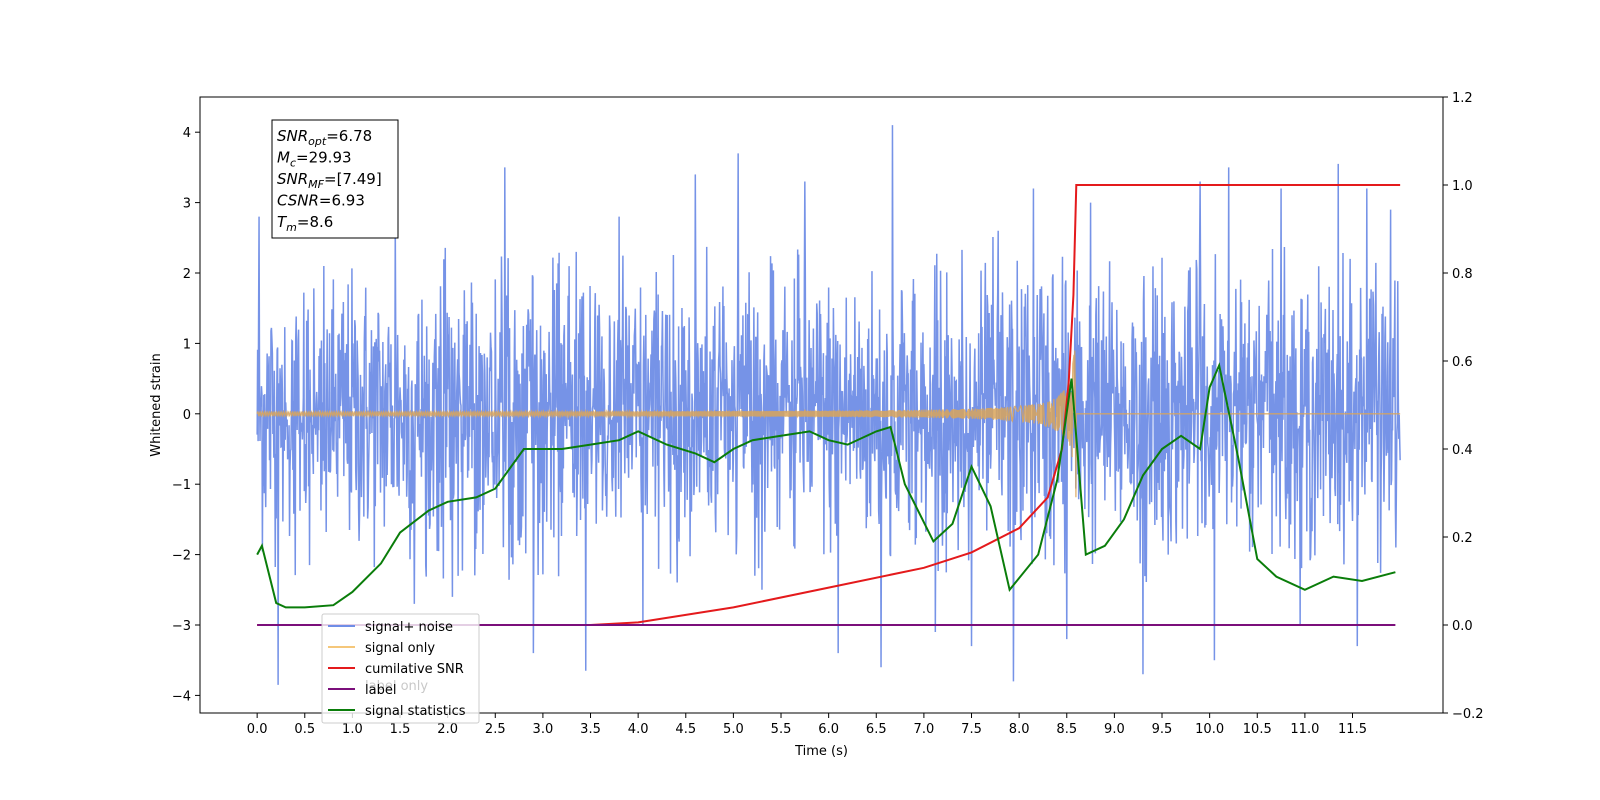 This screenshot has width=1600, height=800. I want to click on x-tick-label: 3.0, so click(543, 729).